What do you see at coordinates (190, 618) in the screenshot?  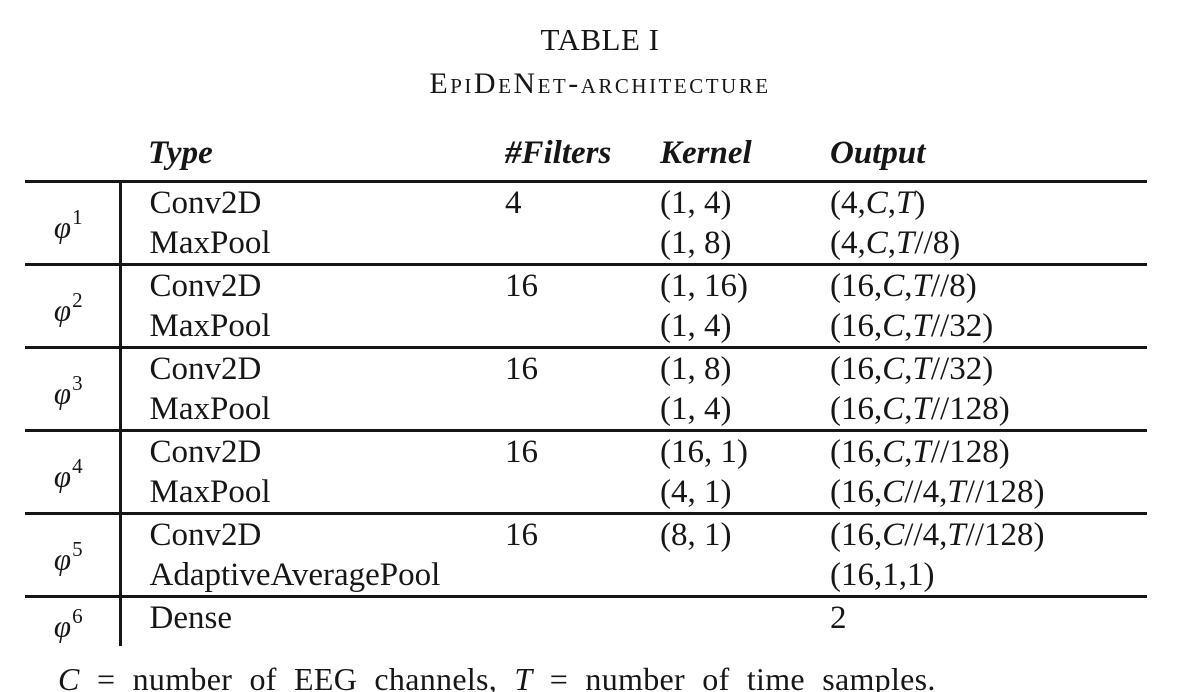 I see `cell-type: Dense` at bounding box center [190, 618].